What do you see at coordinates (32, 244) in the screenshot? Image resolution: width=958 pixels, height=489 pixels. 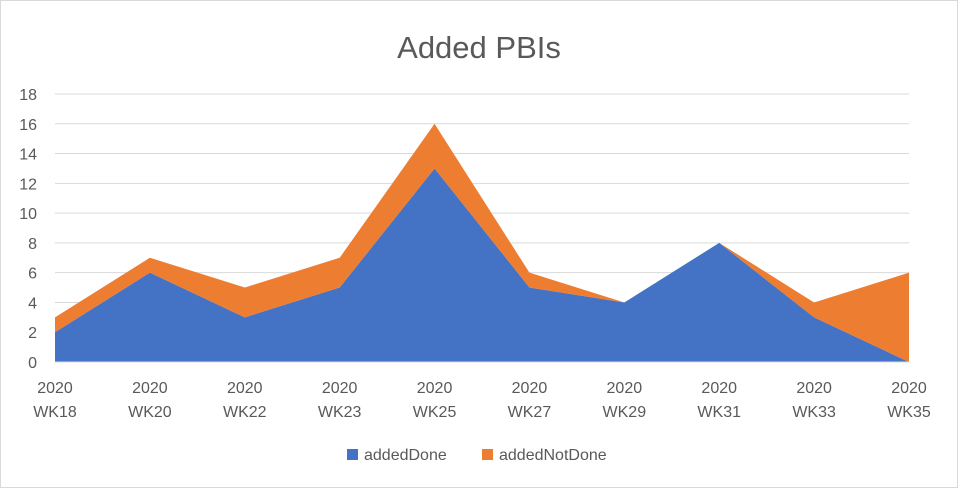 I see `y-tick-label: 8` at bounding box center [32, 244].